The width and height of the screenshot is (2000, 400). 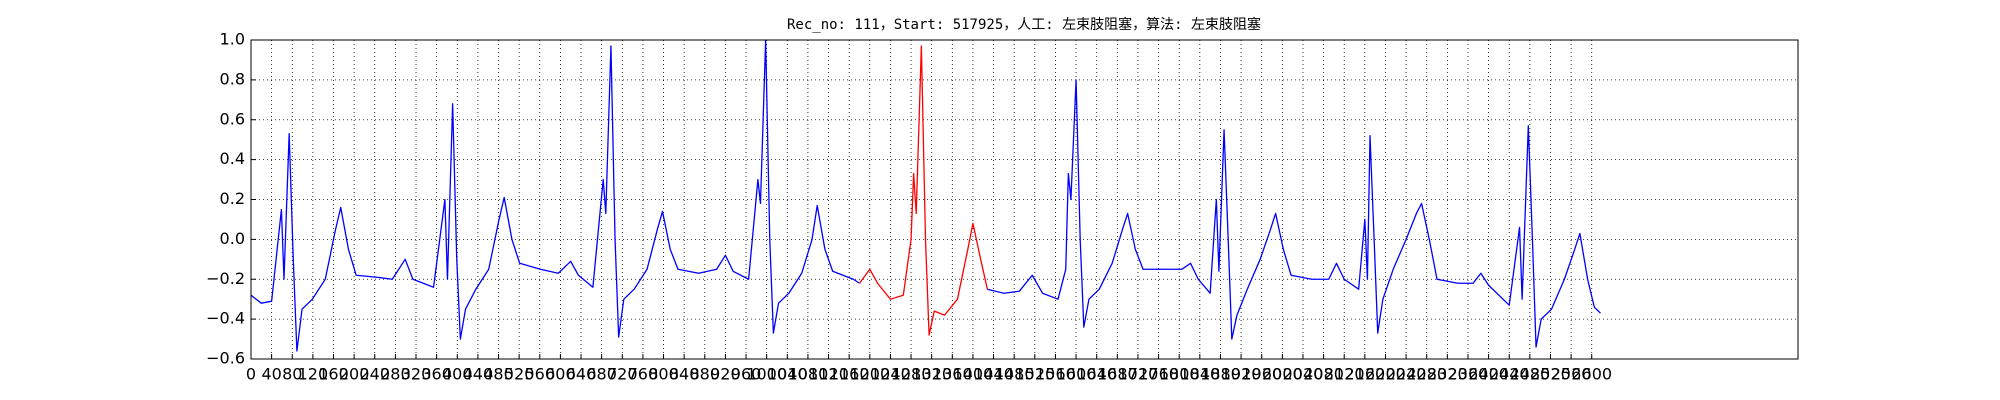 What do you see at coordinates (1282, 374) in the screenshot?
I see `x-tick-label: 2000` at bounding box center [1282, 374].